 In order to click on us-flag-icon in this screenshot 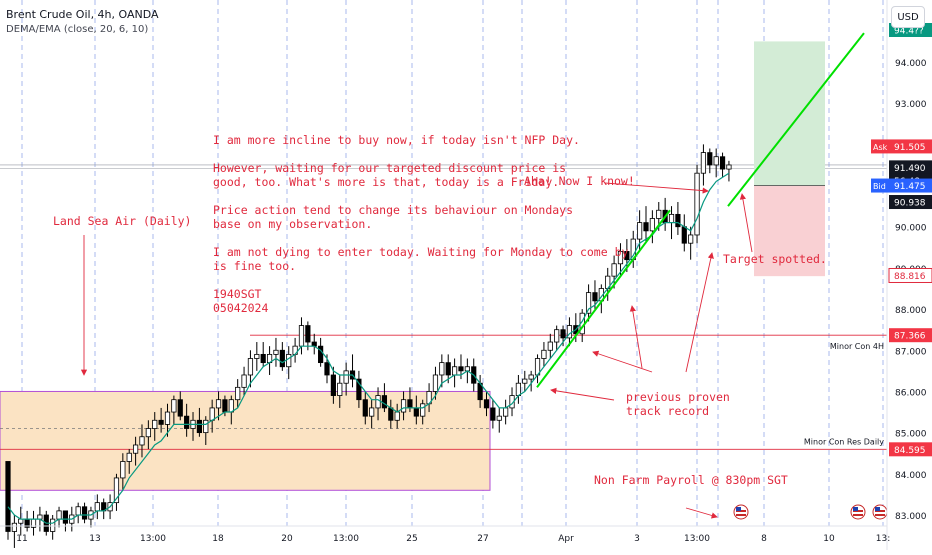, I will do `click(858, 512)`.